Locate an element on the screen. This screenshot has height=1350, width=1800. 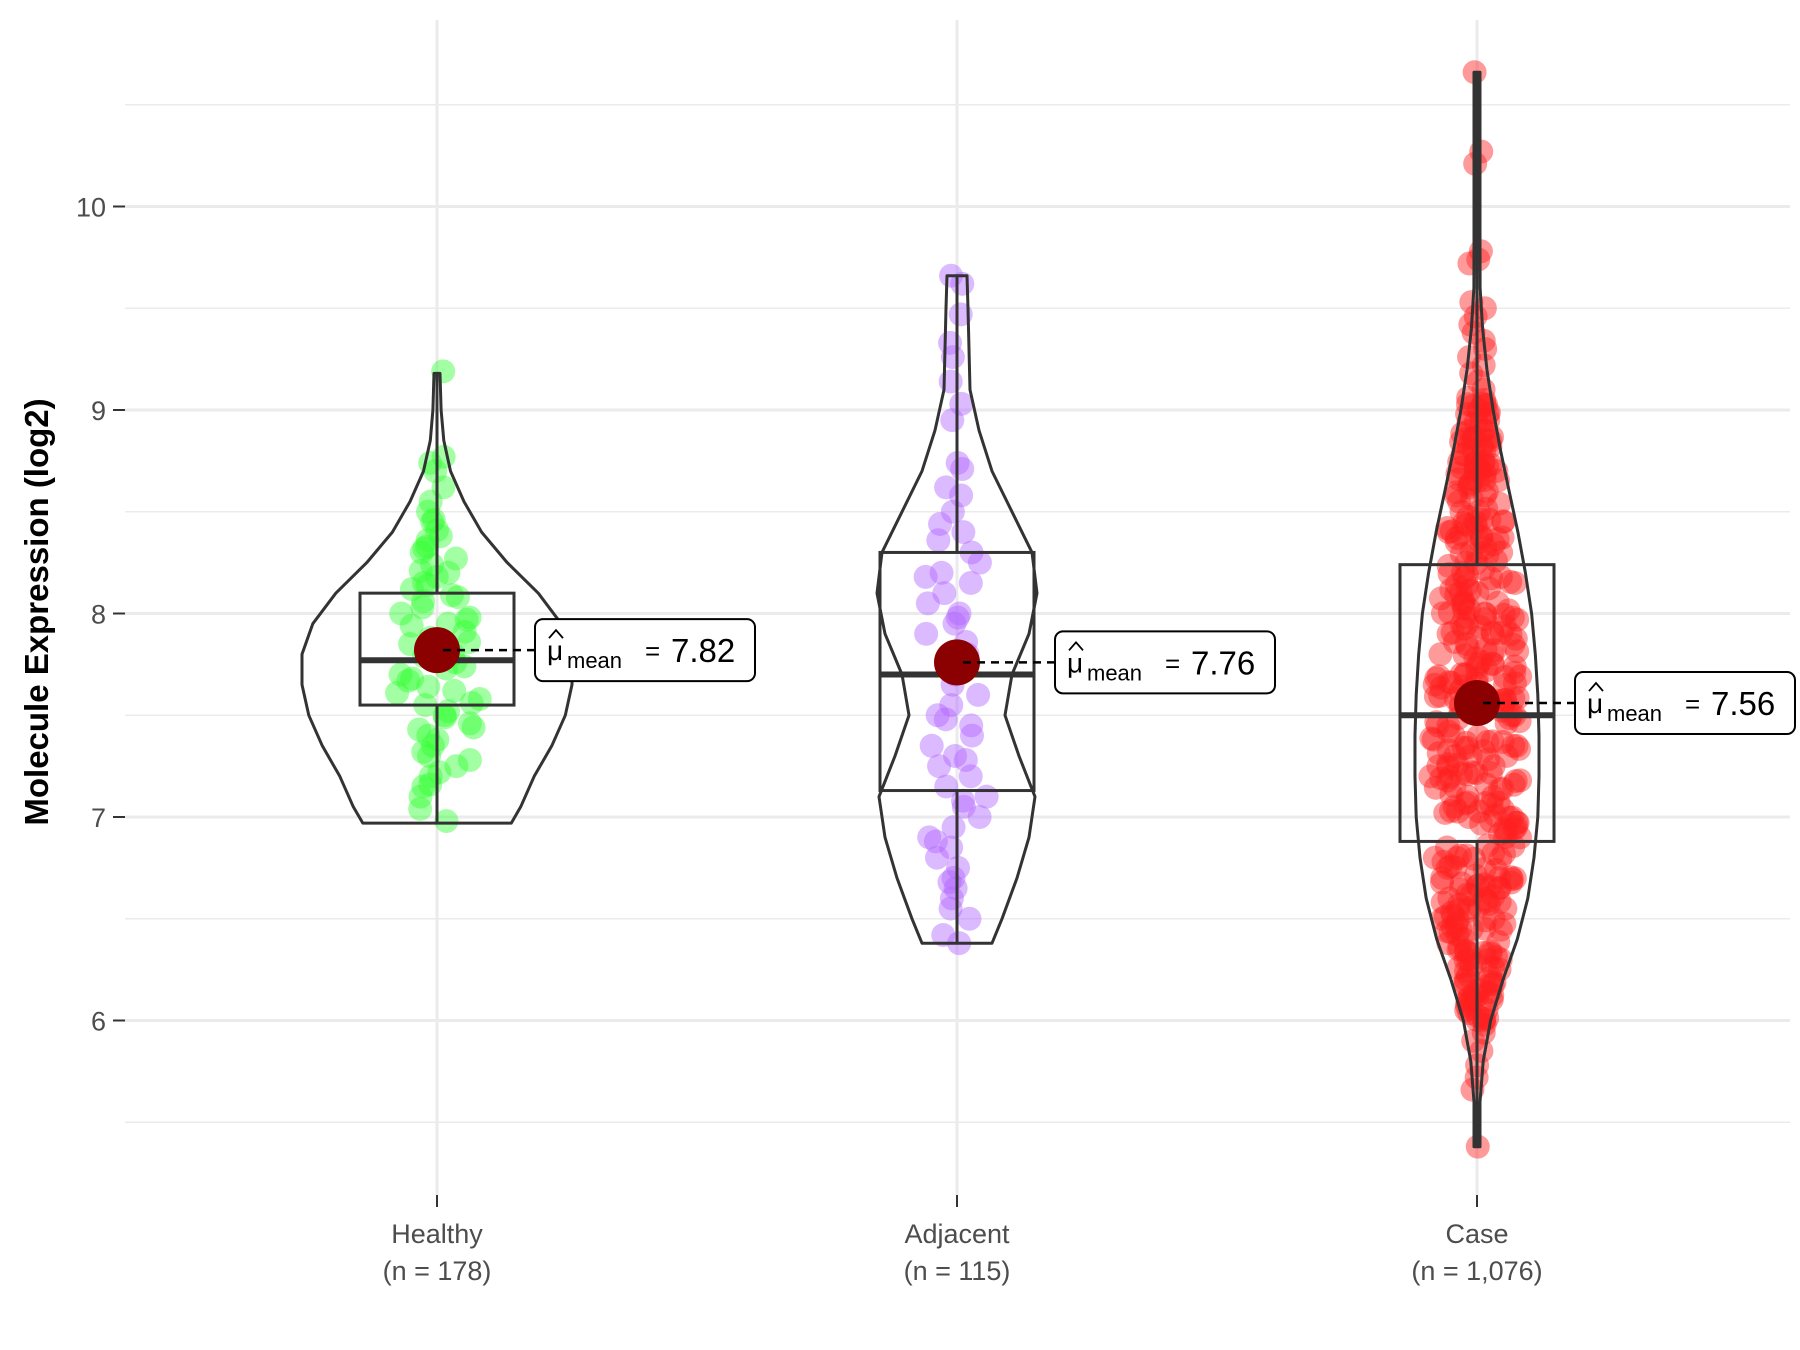
group-adjacent: μ mean = 7.76 is located at coordinates (1075, 609).